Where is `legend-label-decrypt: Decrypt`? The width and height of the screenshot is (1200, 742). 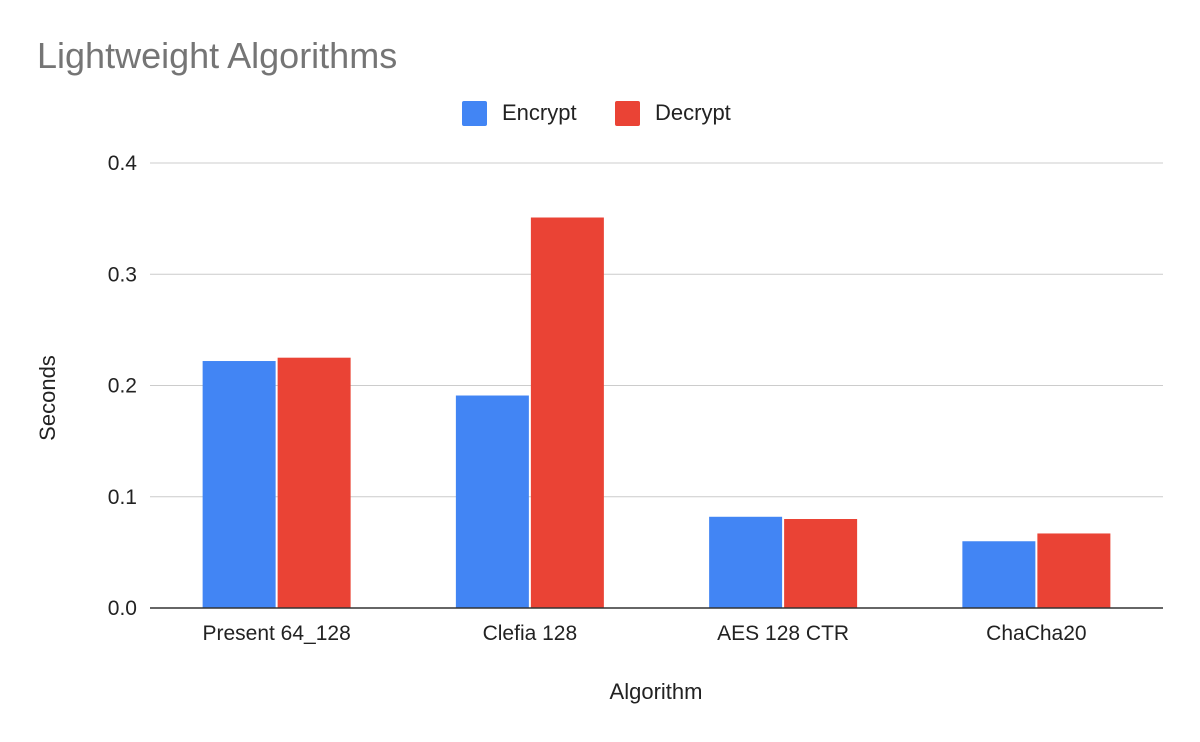 legend-label-decrypt: Decrypt is located at coordinates (693, 112).